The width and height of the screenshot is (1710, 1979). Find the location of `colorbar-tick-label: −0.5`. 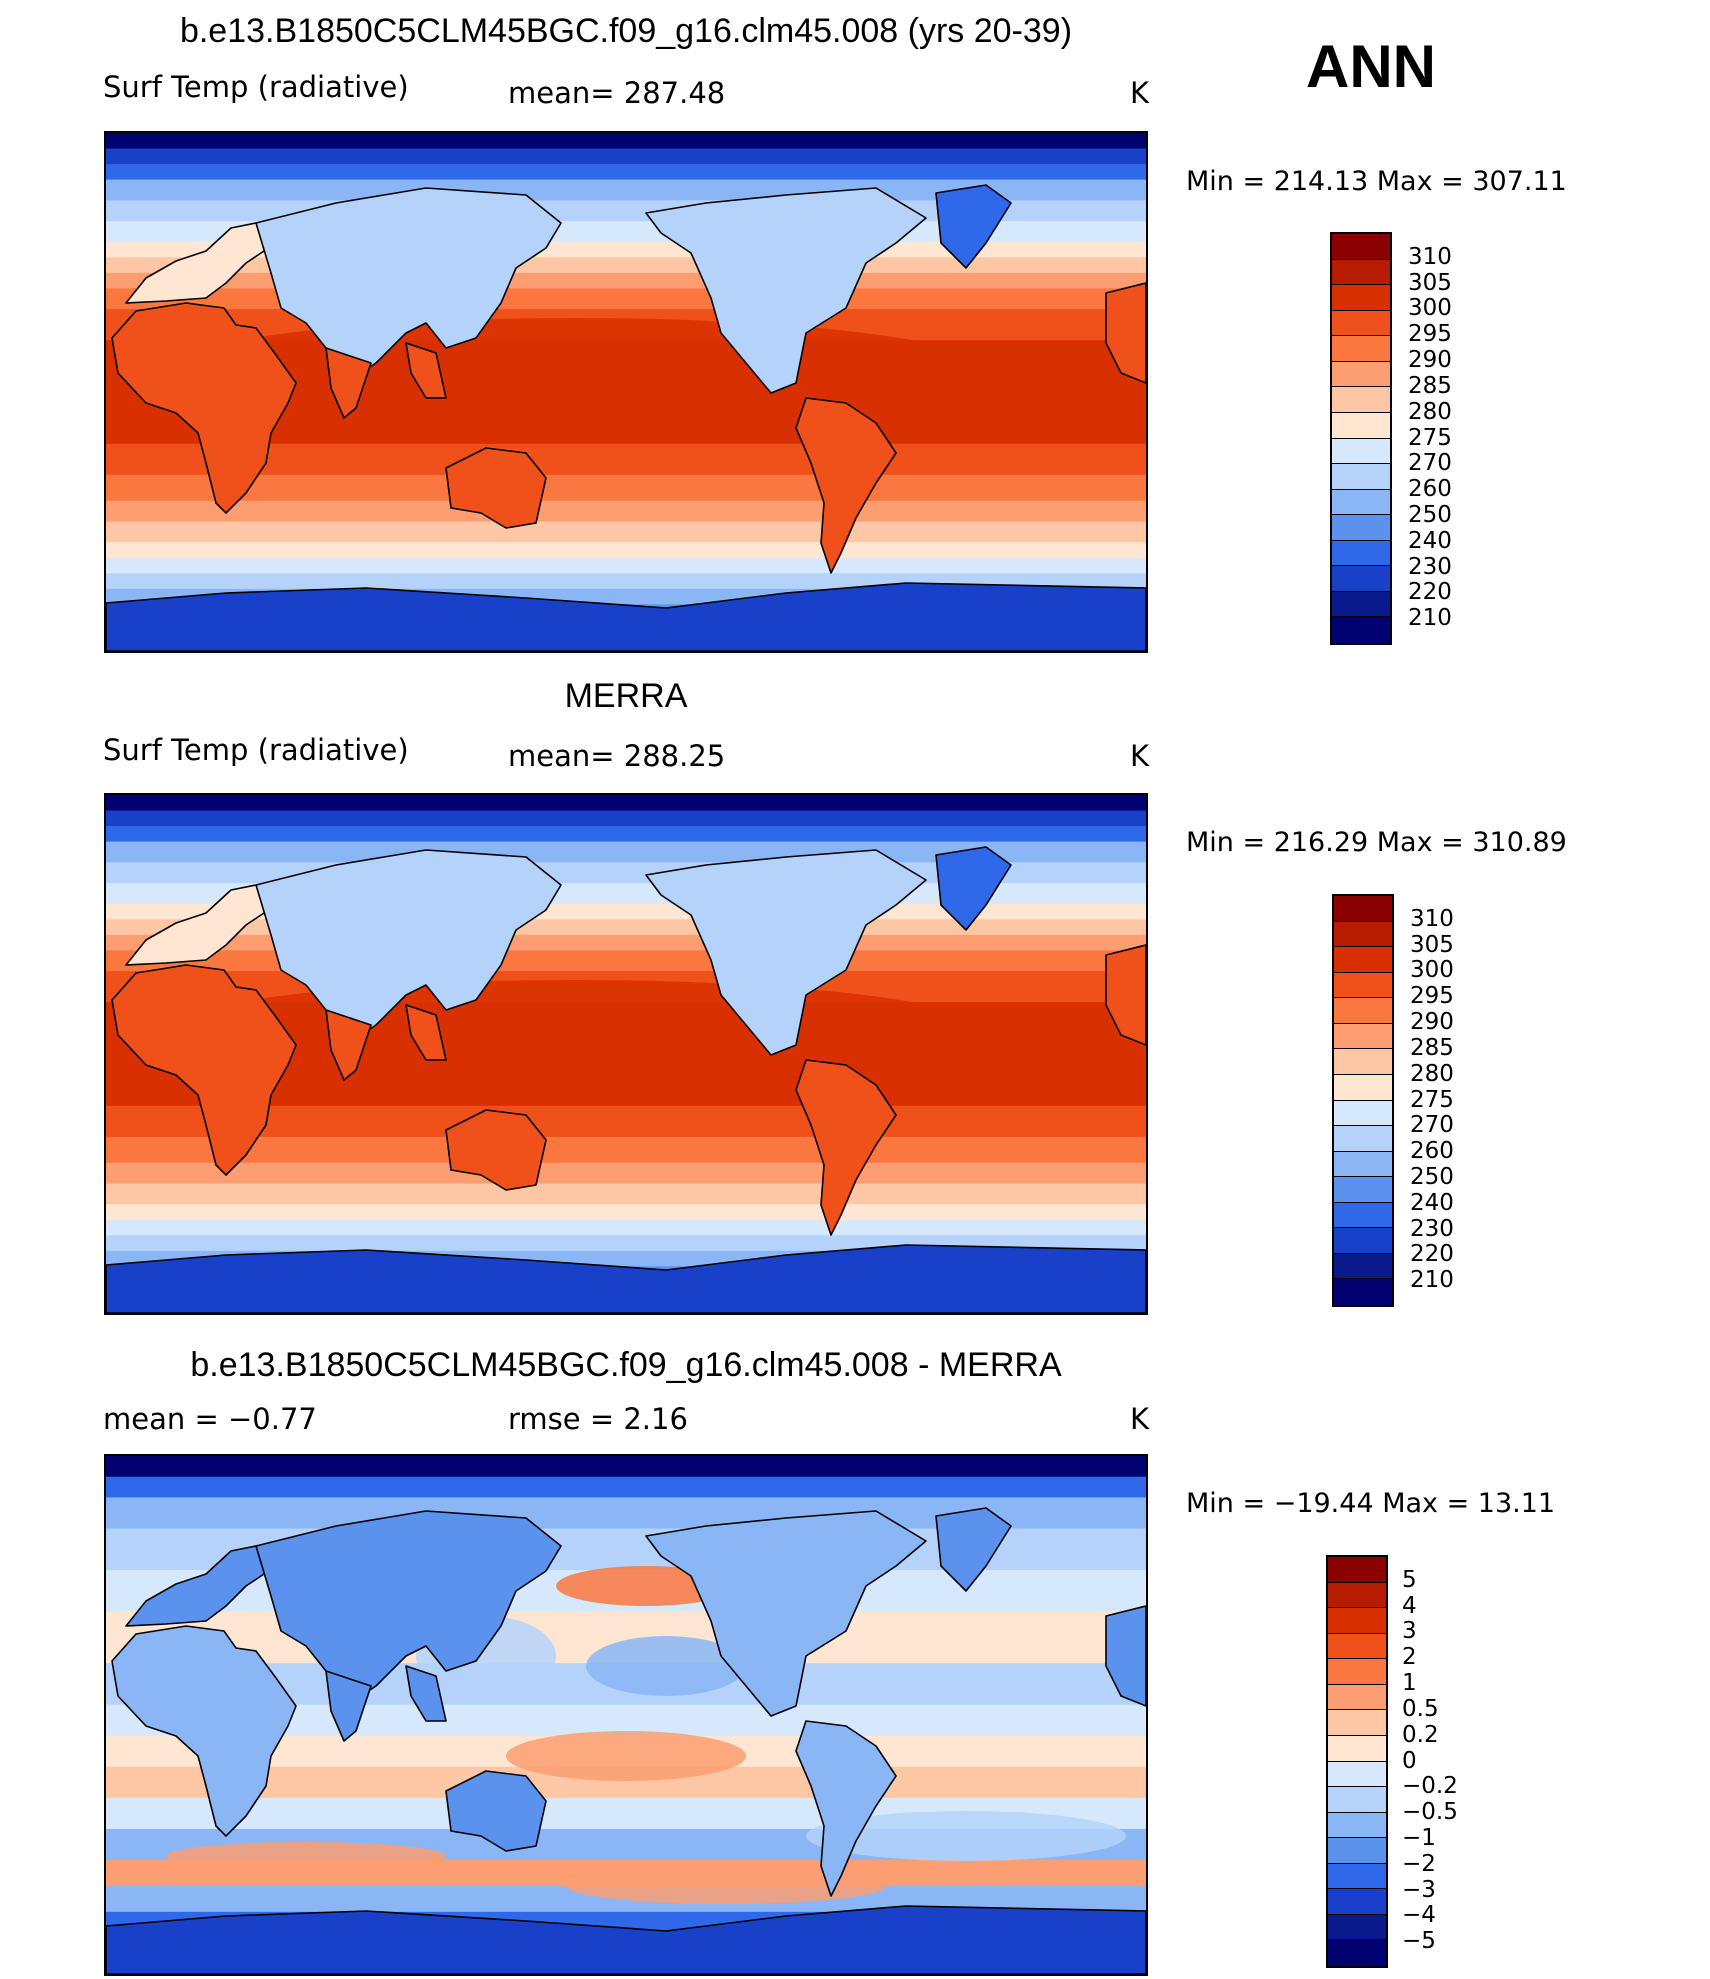

colorbar-tick-label: −0.5 is located at coordinates (1430, 1812).